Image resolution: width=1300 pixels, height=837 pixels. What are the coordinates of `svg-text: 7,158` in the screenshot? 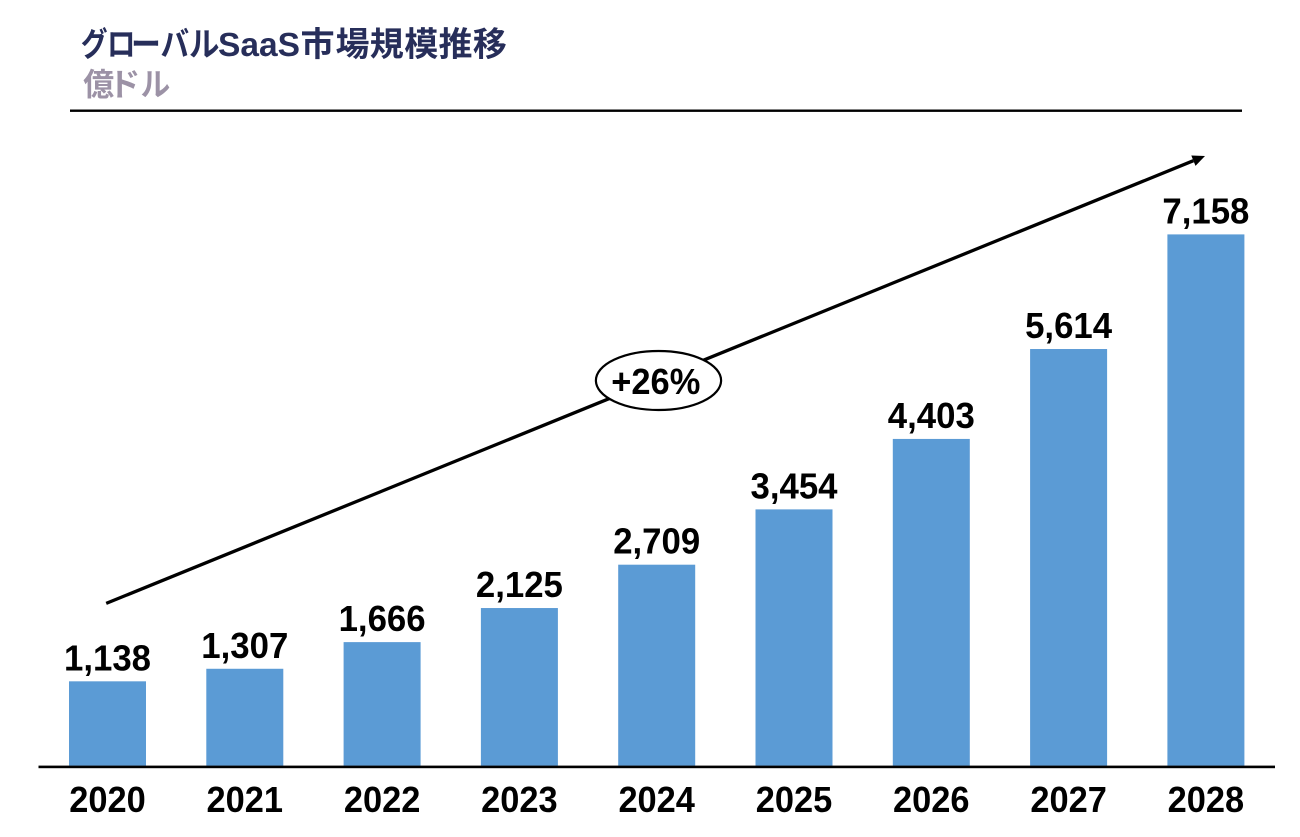 It's located at (1205, 210).